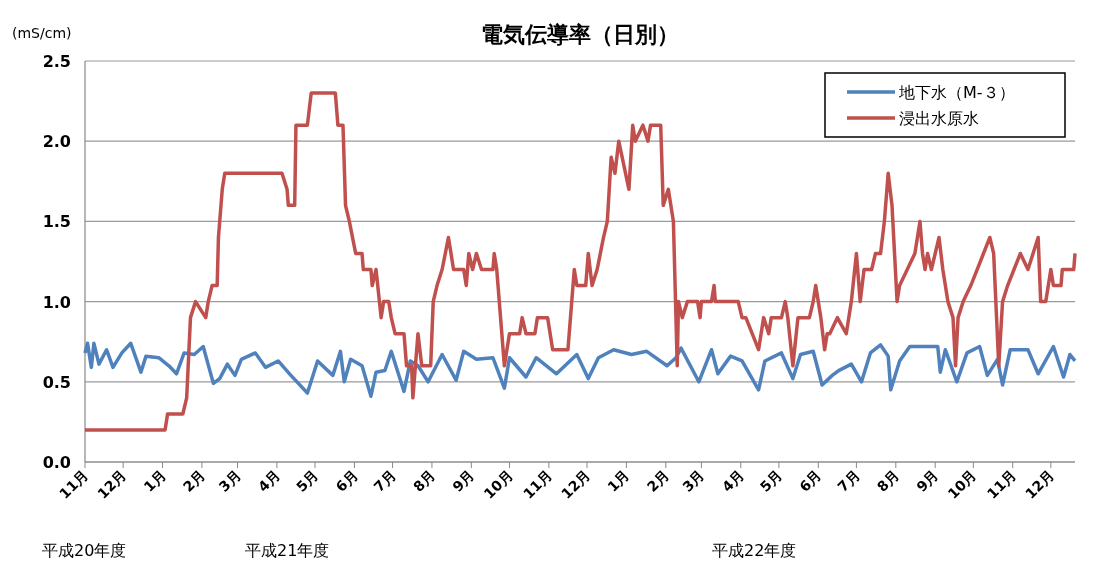 This screenshot has width=1105, height=563. I want to click on y-tick-label: 2.0, so click(56, 142).